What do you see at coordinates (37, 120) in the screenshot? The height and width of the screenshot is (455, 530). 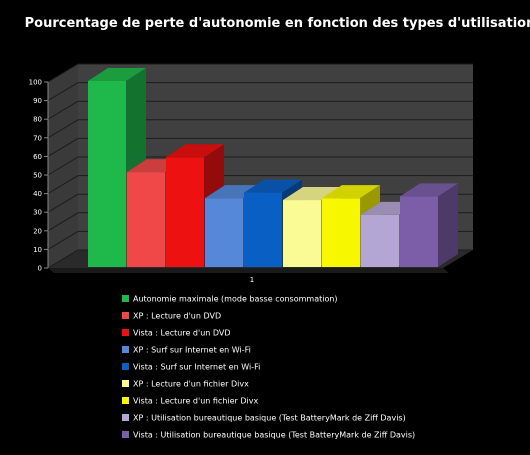 I see `y-tick-label: 80` at bounding box center [37, 120].